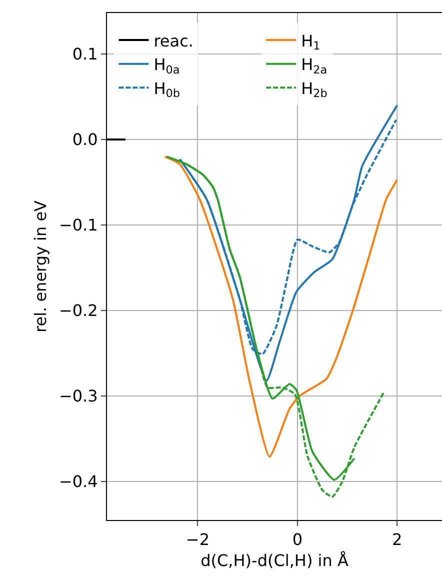 The width and height of the screenshot is (442, 584). I want to click on y-tick-label: −0.1, so click(78, 225).